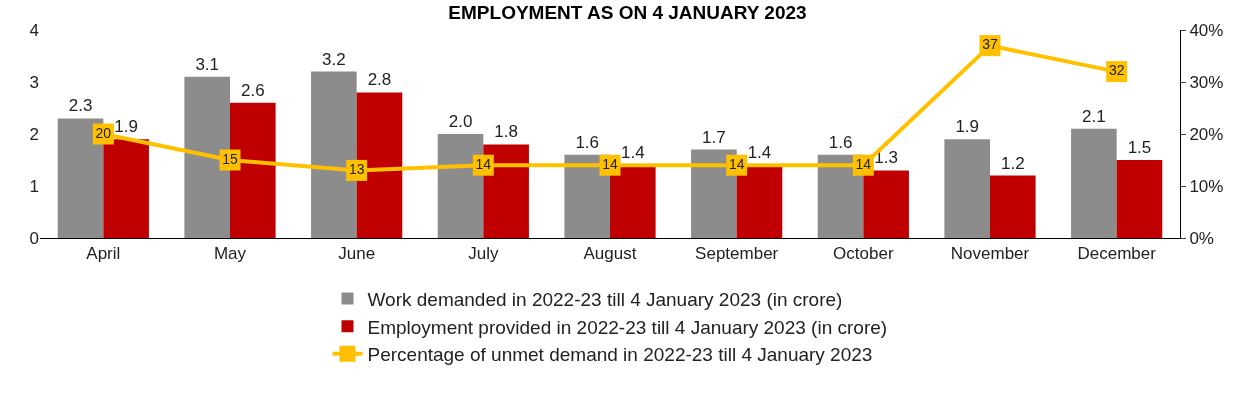 The width and height of the screenshot is (1255, 403). I want to click on data-label: 2.1, so click(1094, 116).